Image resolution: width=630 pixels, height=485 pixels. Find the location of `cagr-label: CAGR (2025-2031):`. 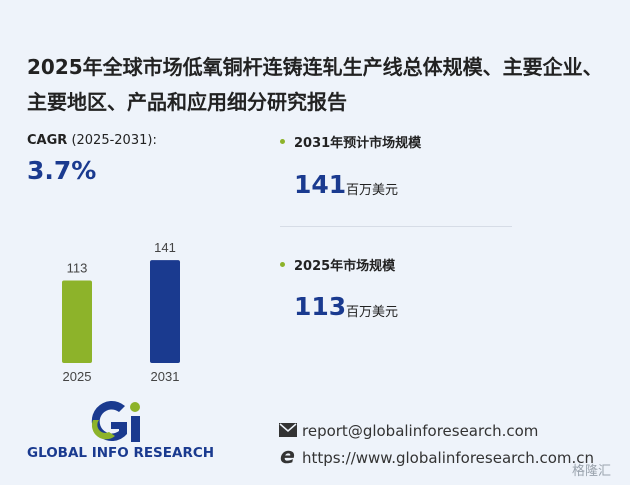

cagr-label: CAGR (2025-2031): is located at coordinates (92, 140).